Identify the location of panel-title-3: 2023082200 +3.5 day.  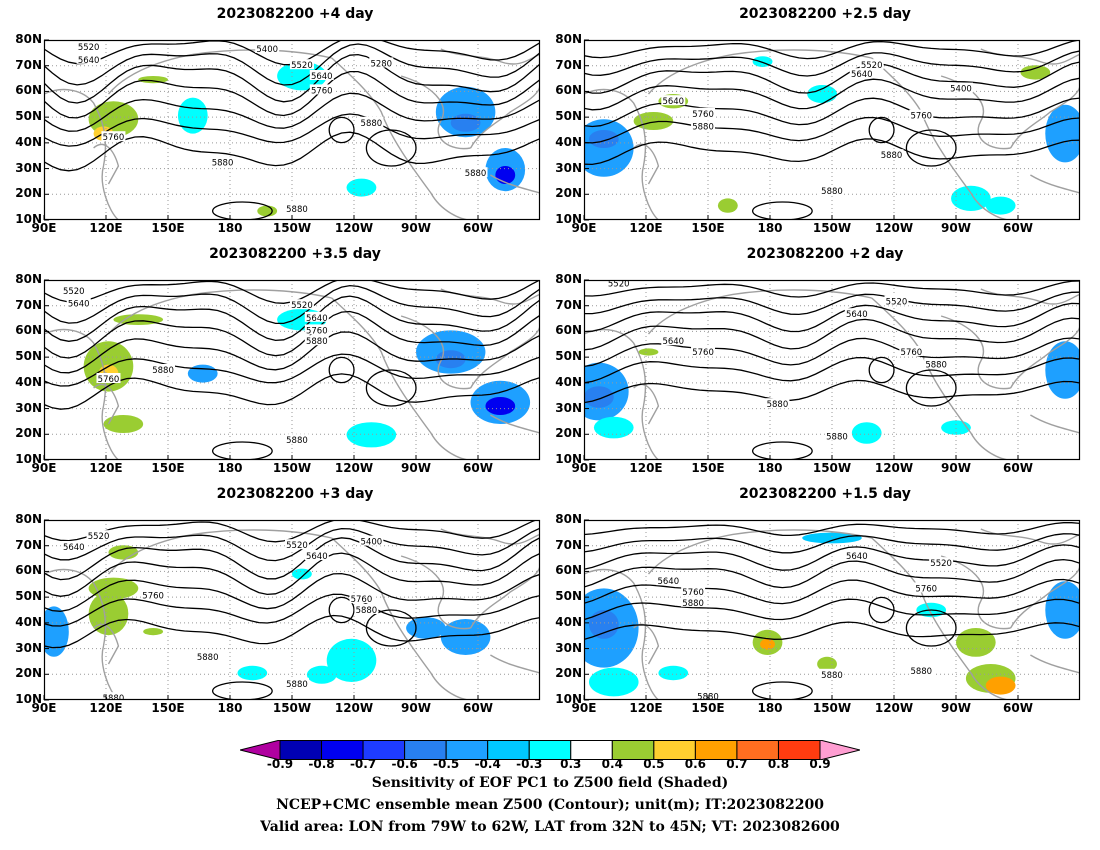
(295, 254).